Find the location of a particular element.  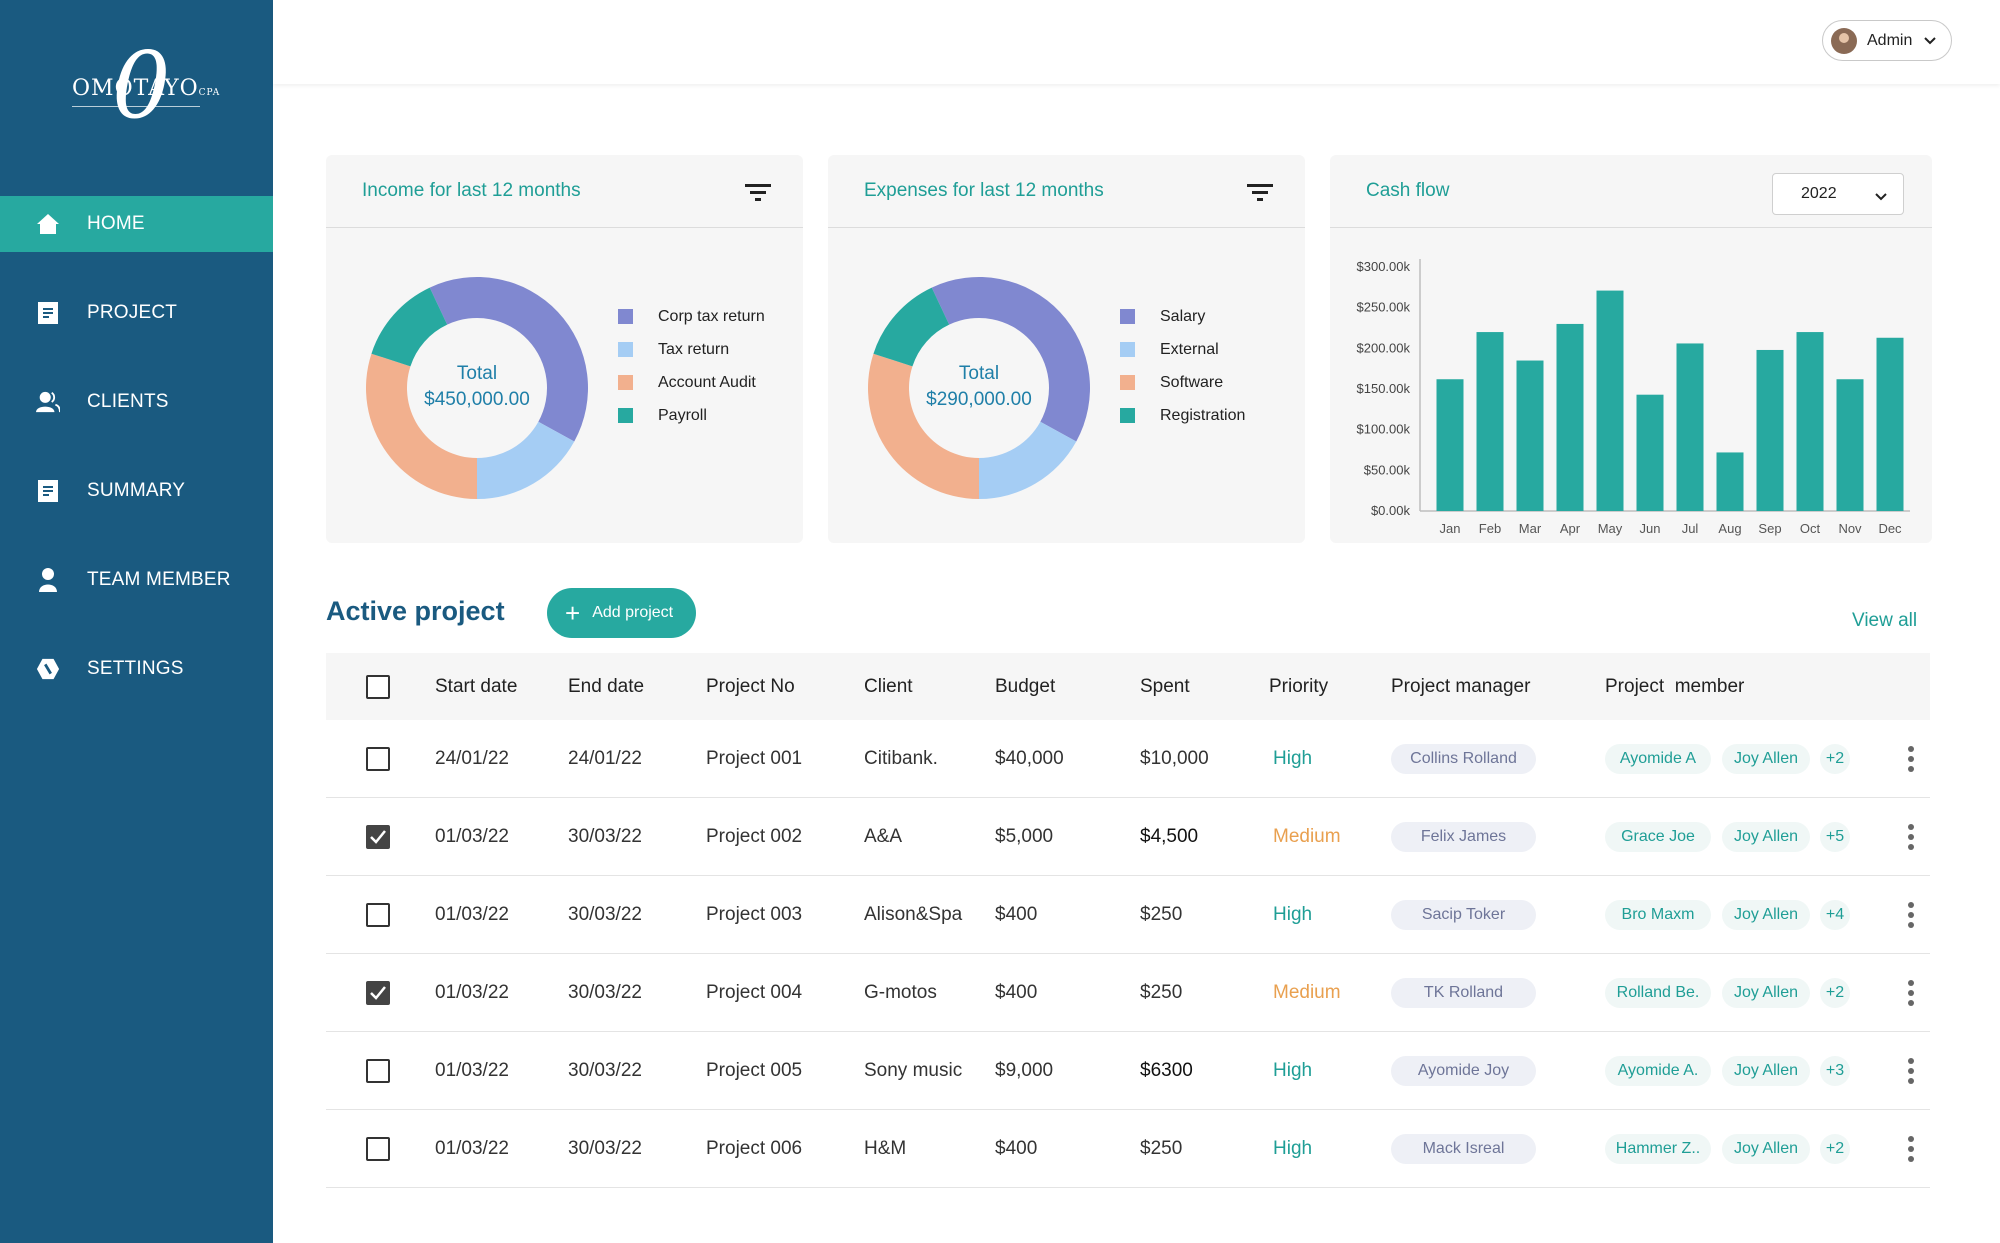

sidebar-item-home: HOME is located at coordinates (136, 224).